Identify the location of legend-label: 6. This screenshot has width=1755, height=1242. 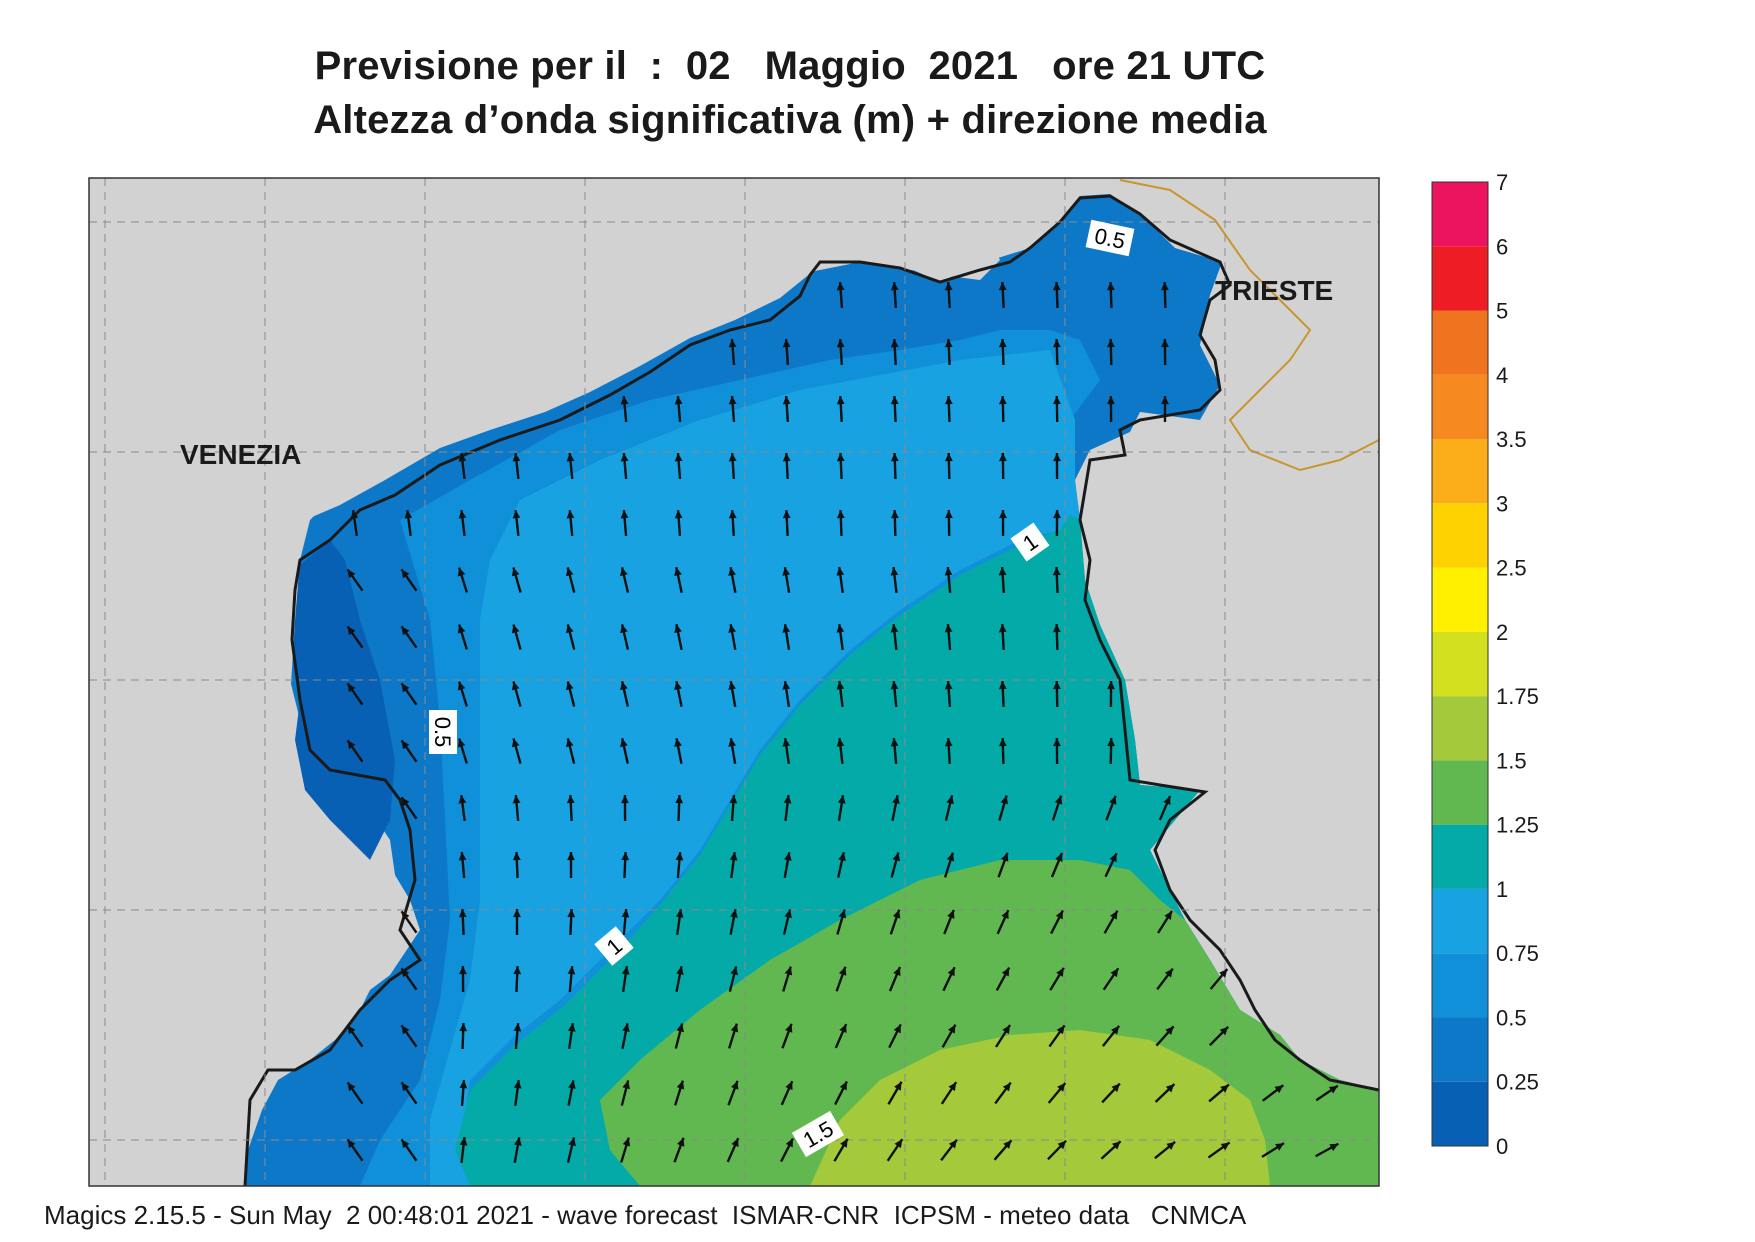
(1502, 246).